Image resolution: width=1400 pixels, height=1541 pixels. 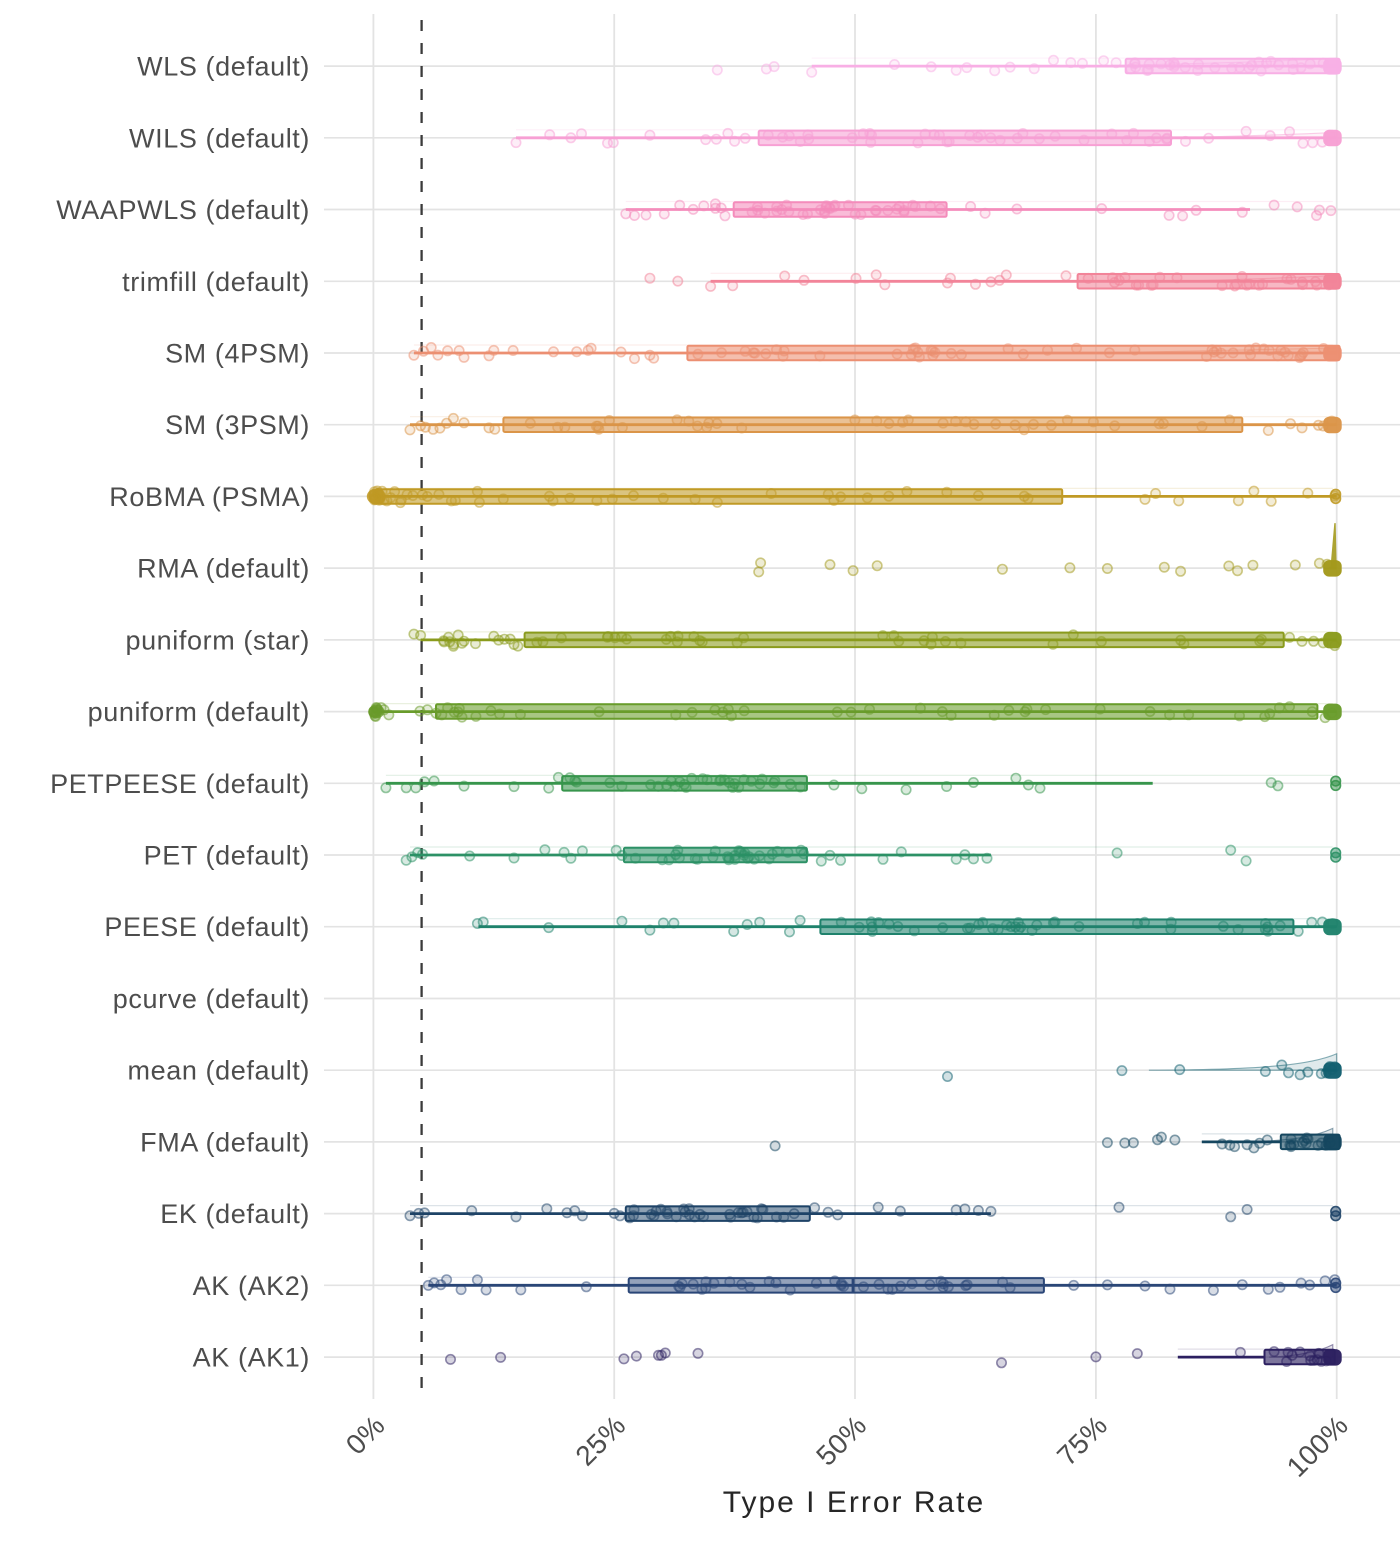 I want to click on svg-text: PET (default), so click(x=227, y=856).